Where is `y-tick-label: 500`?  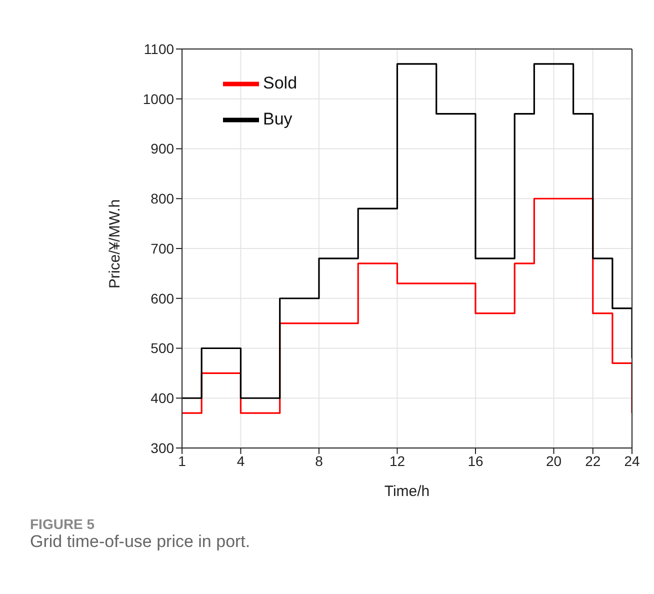 y-tick-label: 500 is located at coordinates (162, 348).